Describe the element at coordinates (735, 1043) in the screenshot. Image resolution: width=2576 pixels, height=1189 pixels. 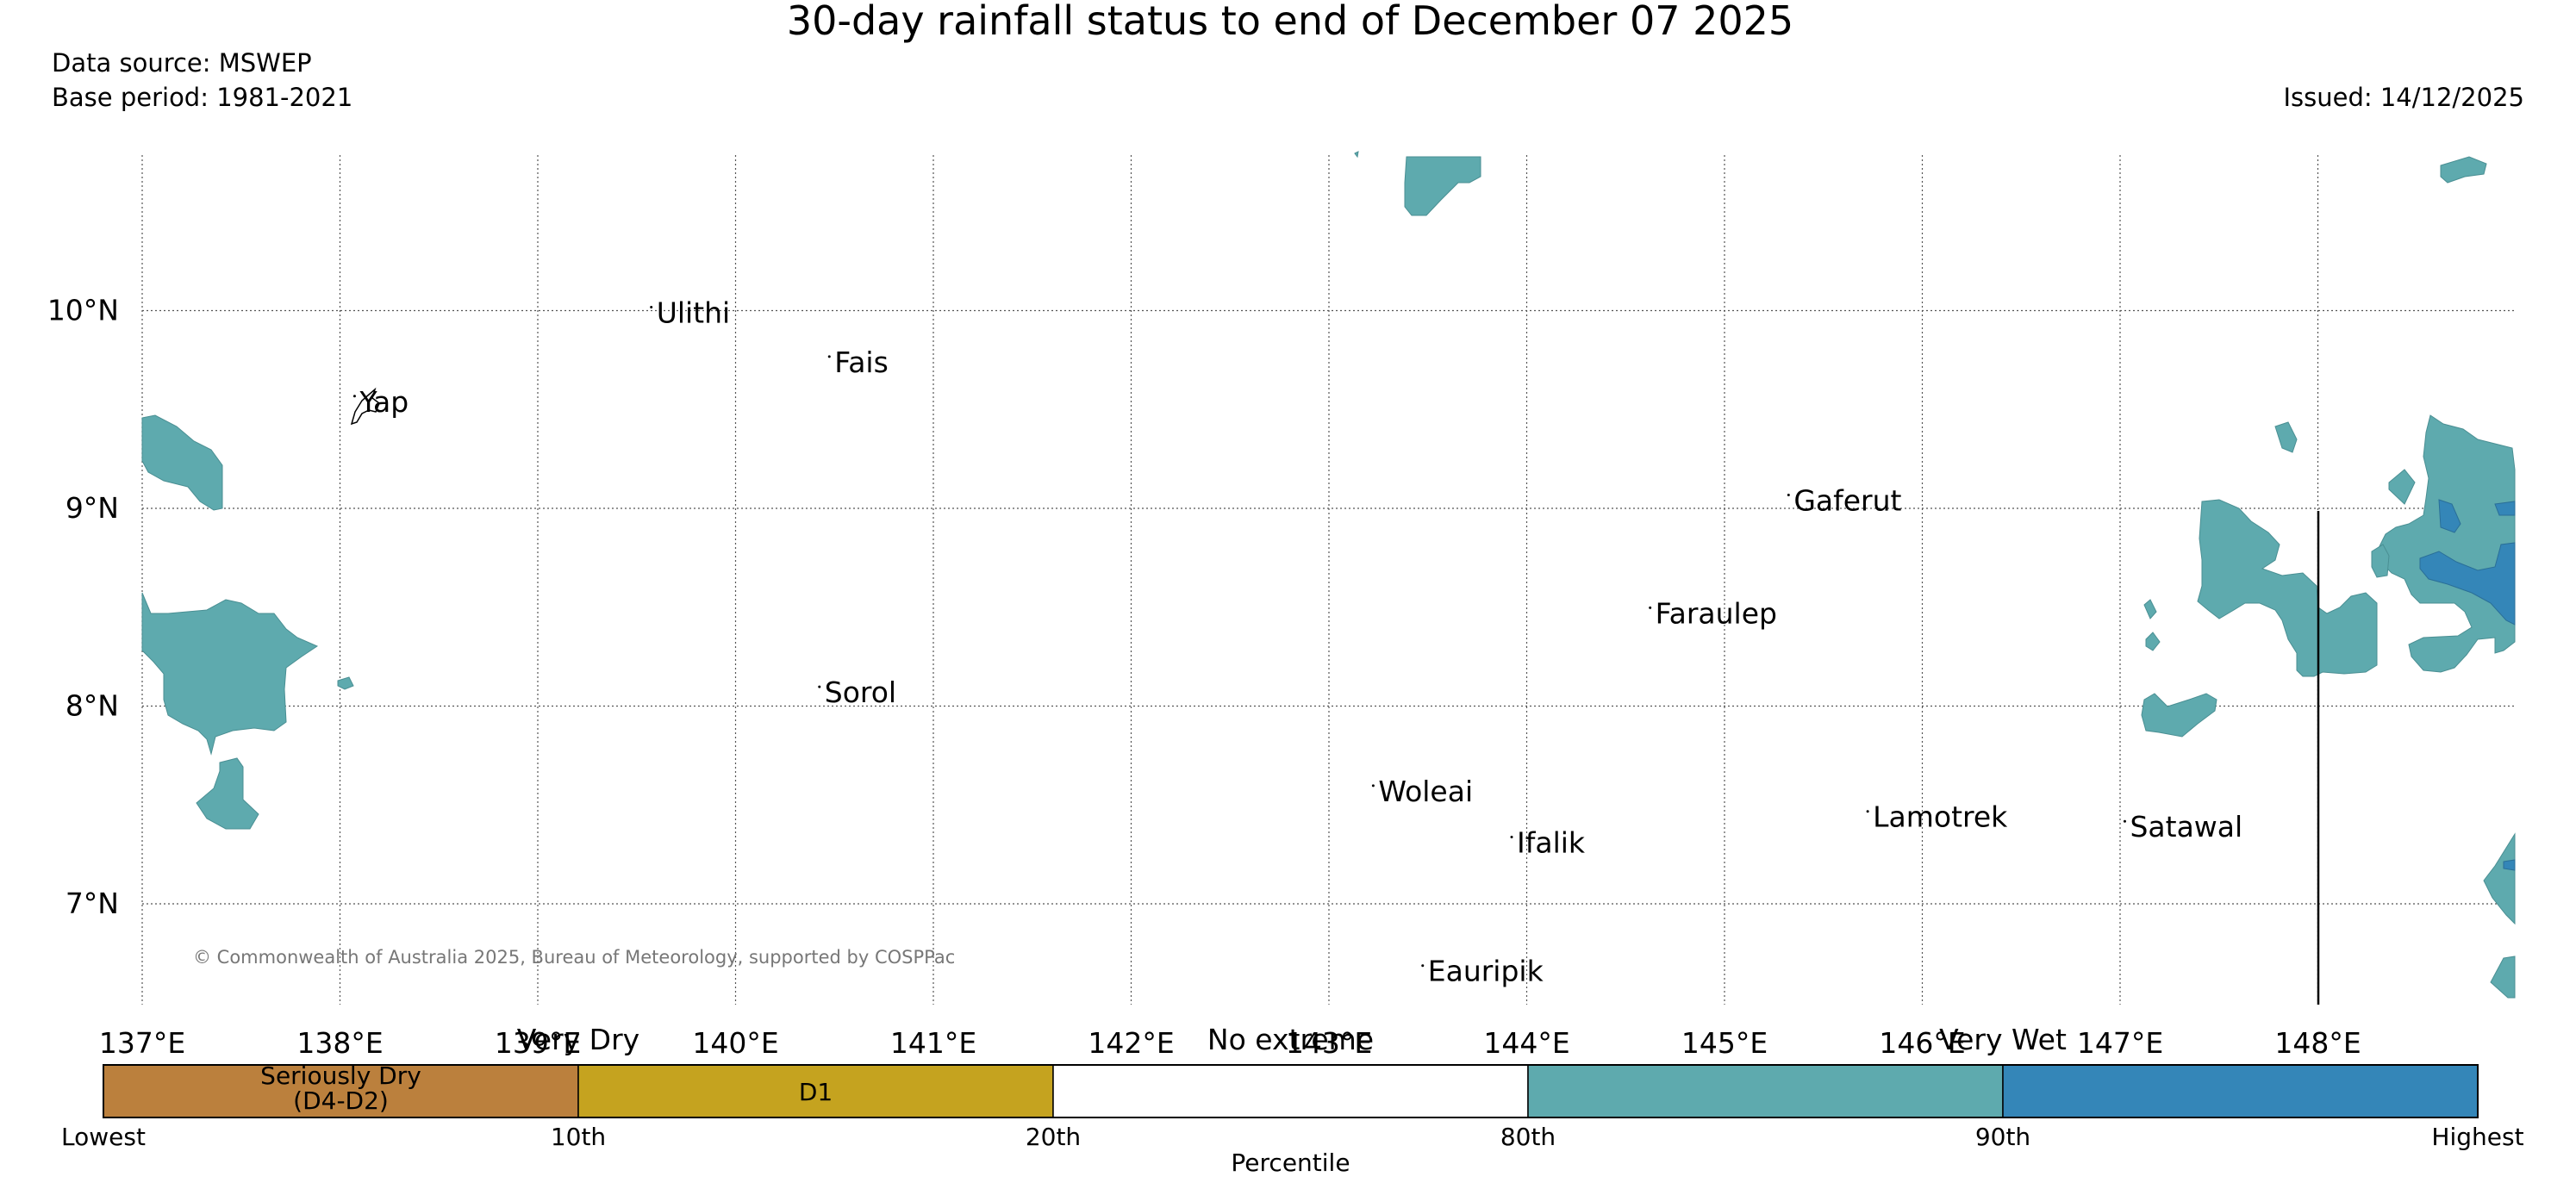
I see `lon-tick-label: 140°E` at that location.